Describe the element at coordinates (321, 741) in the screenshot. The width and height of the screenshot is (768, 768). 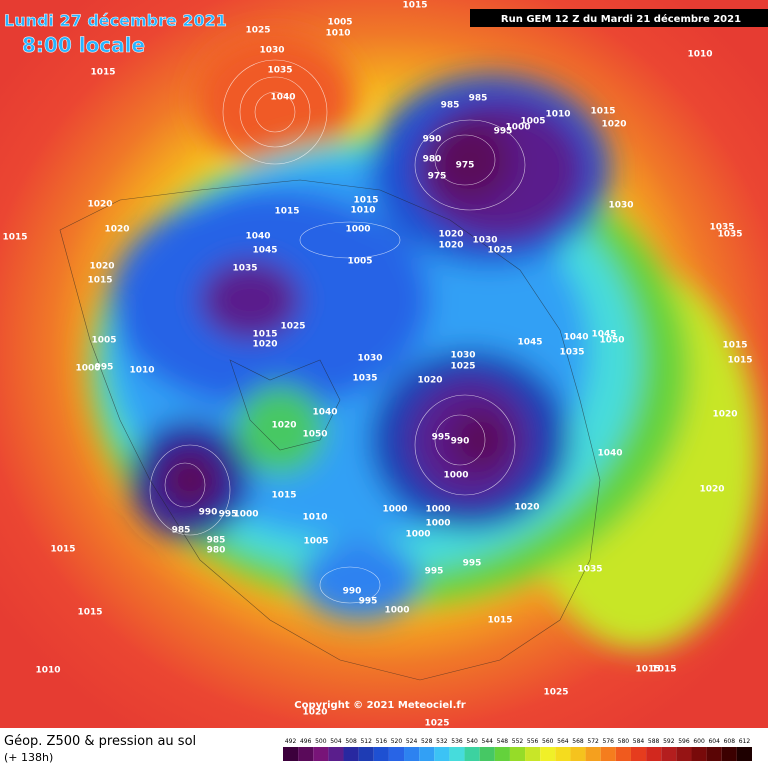
I see `colorbar-tick-label: 500` at that location.